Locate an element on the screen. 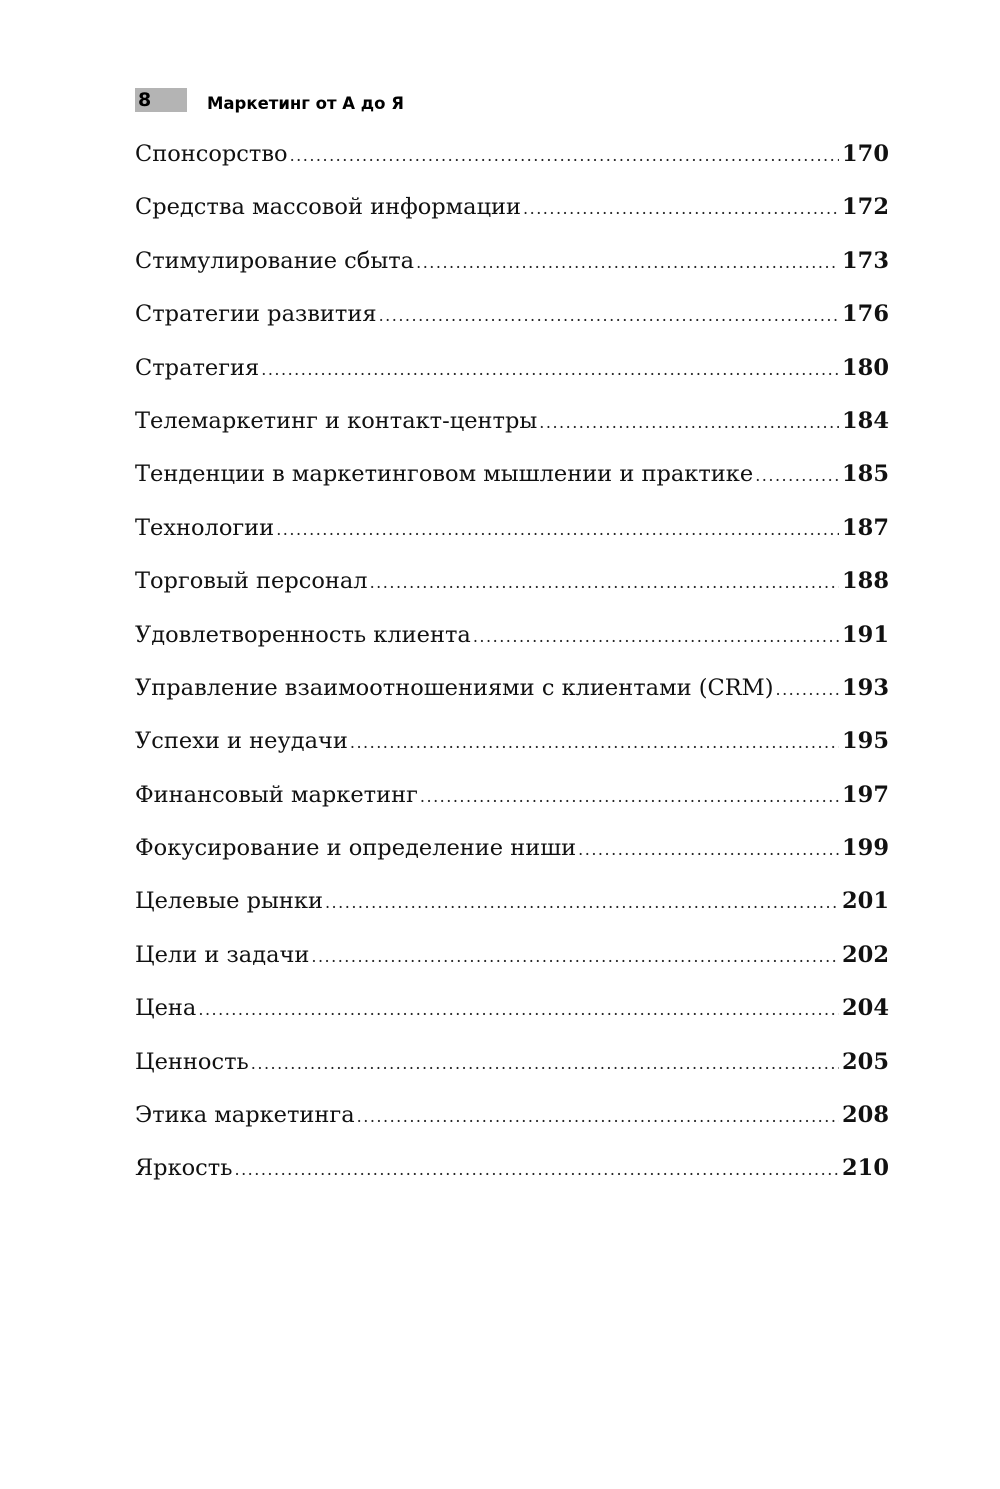  toc-entry-title: Телемаркетинг и контакт-центры is located at coordinates (336, 420).